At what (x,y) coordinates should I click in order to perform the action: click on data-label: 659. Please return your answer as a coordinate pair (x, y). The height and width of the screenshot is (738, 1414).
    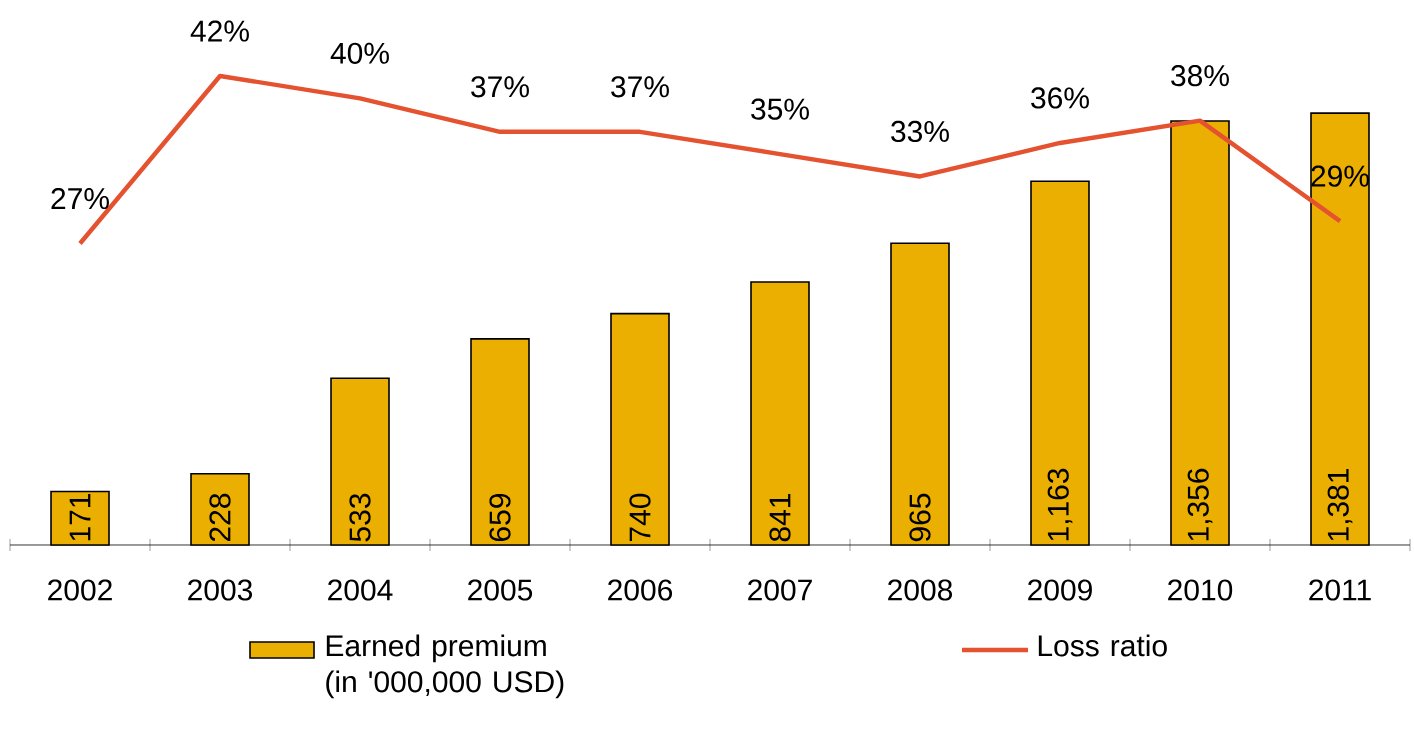
    Looking at the image, I should click on (500, 517).